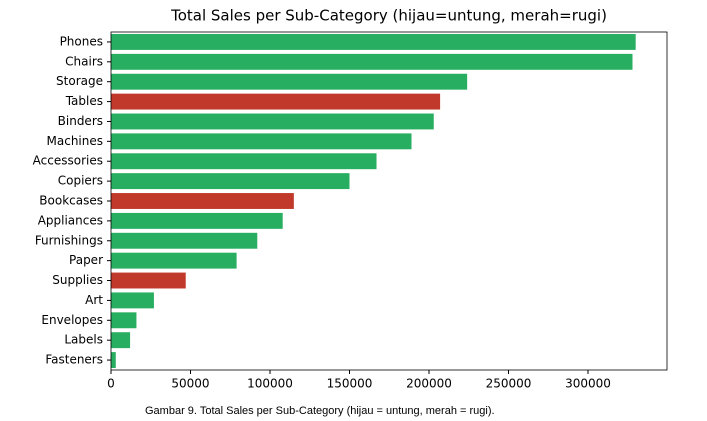  What do you see at coordinates (429, 384) in the screenshot?
I see `x-tick-label: 200000` at bounding box center [429, 384].